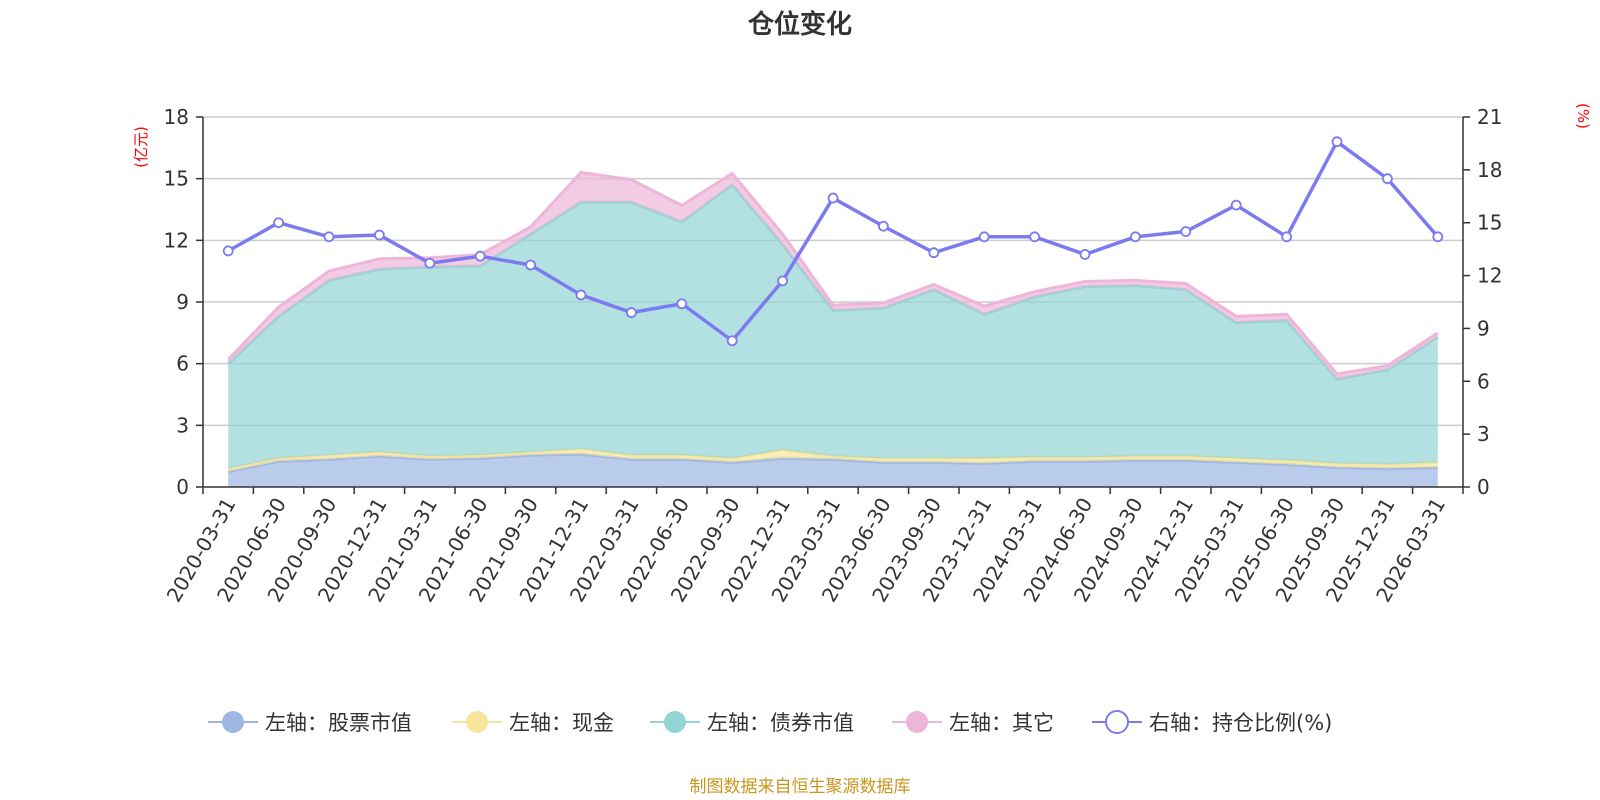 The height and width of the screenshot is (800, 1600). Describe the element at coordinates (338, 723) in the screenshot. I see `legend-label: 左轴：股票市值` at that location.